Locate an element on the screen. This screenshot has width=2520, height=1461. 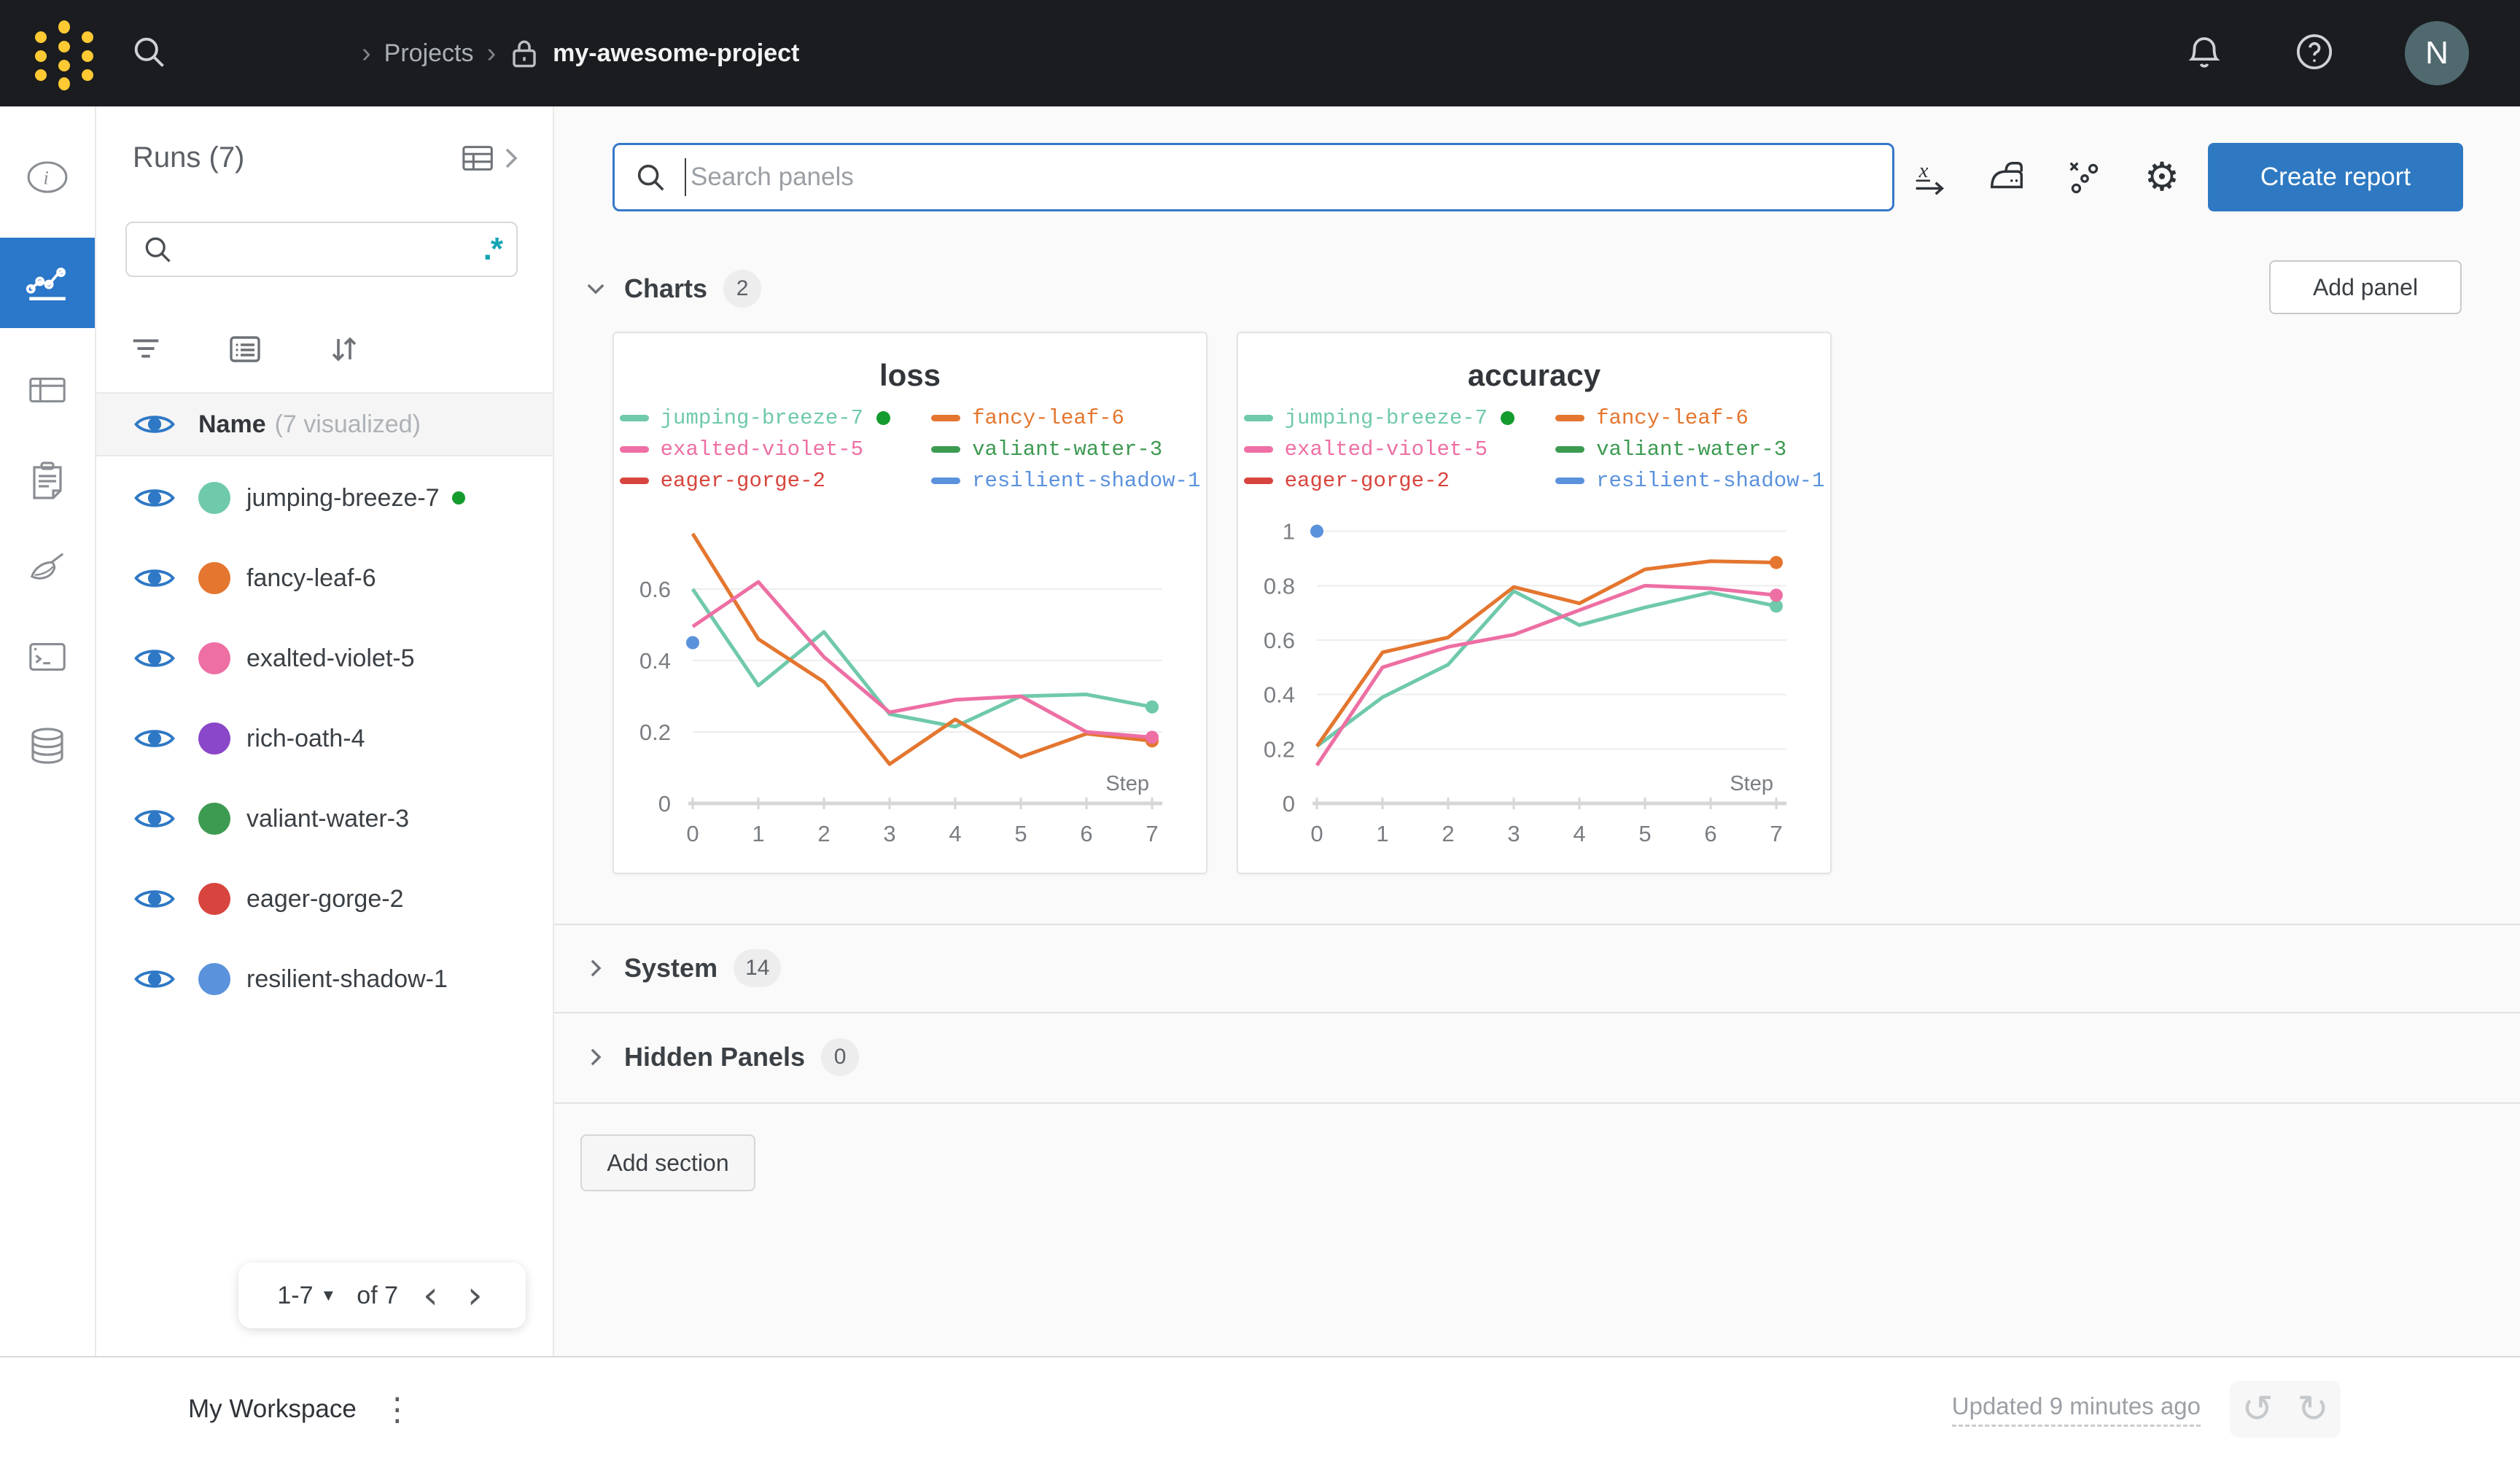
run-name: fancy-leaf-6 is located at coordinates (311, 578).